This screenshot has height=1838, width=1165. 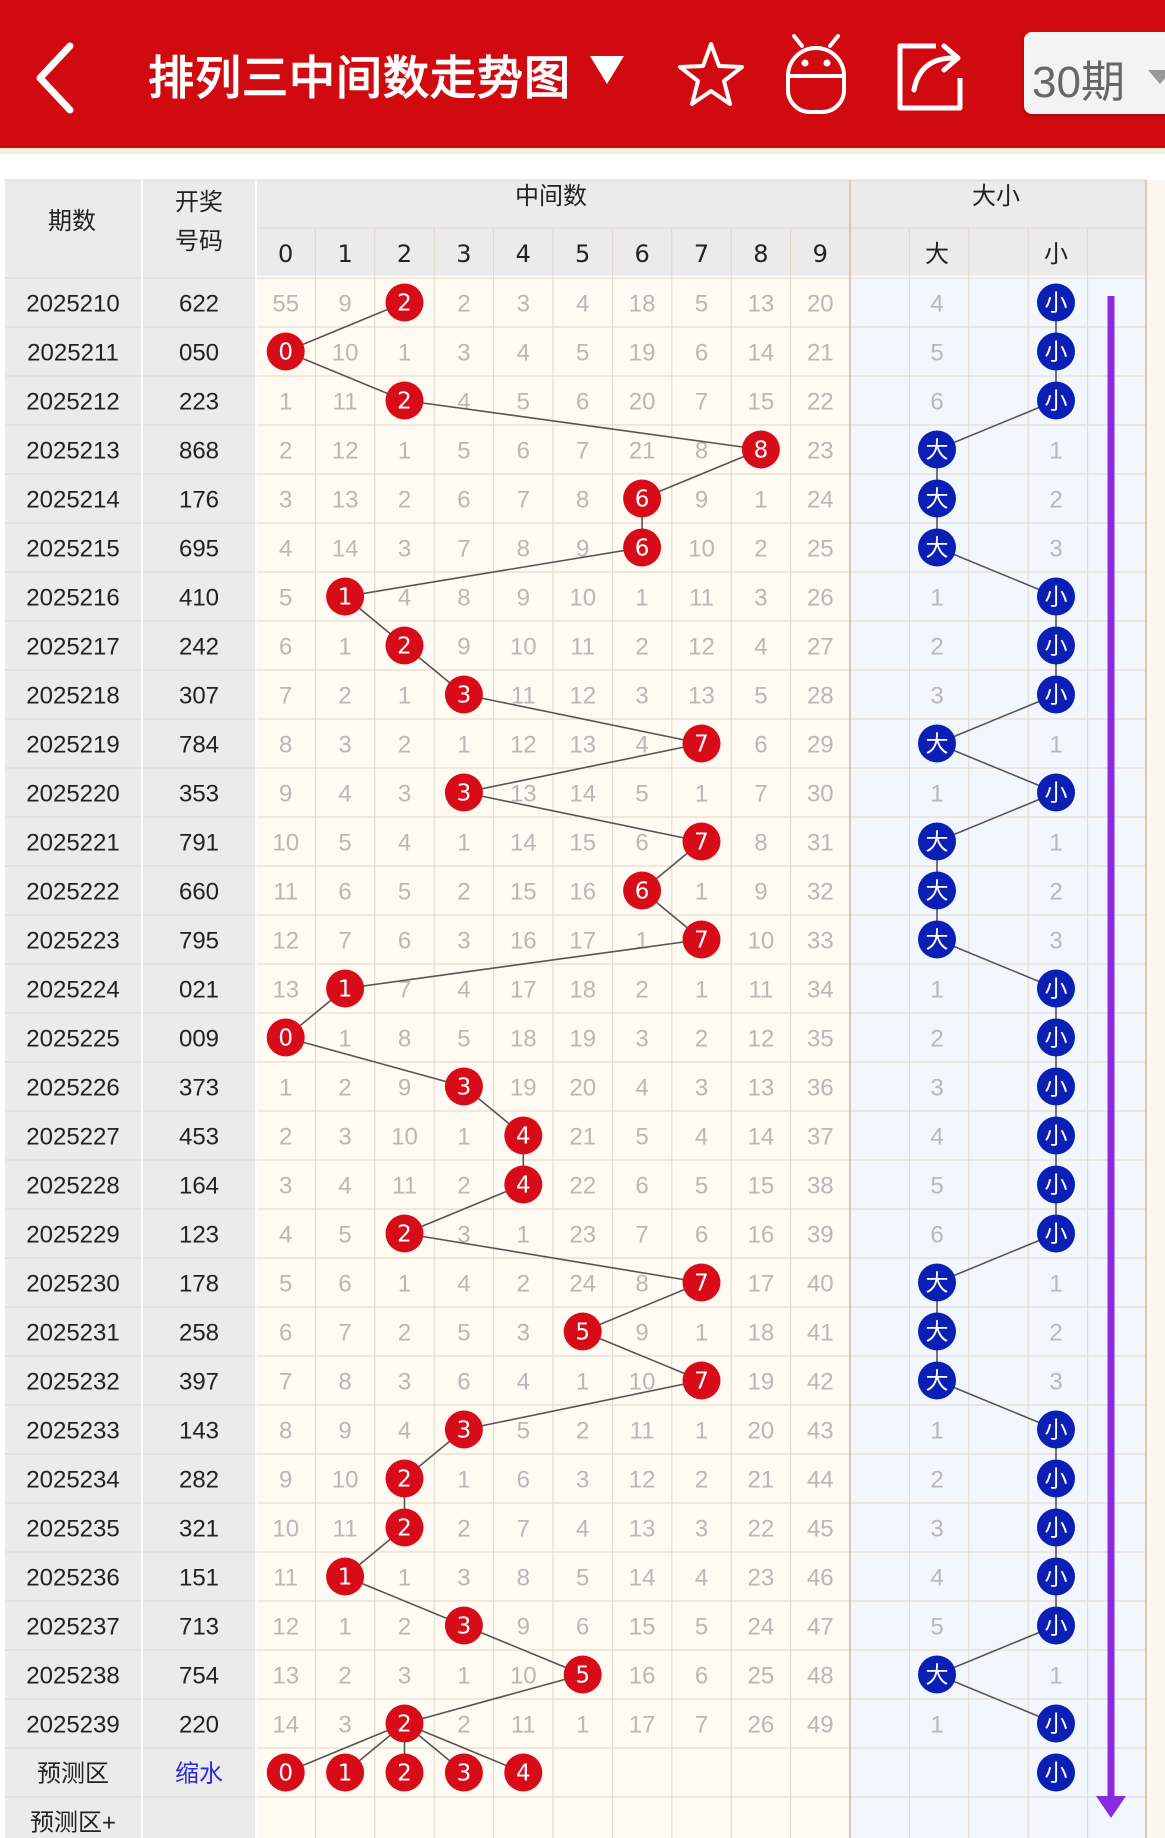 What do you see at coordinates (996, 196) in the screenshot?
I see `header-group-size: 大小` at bounding box center [996, 196].